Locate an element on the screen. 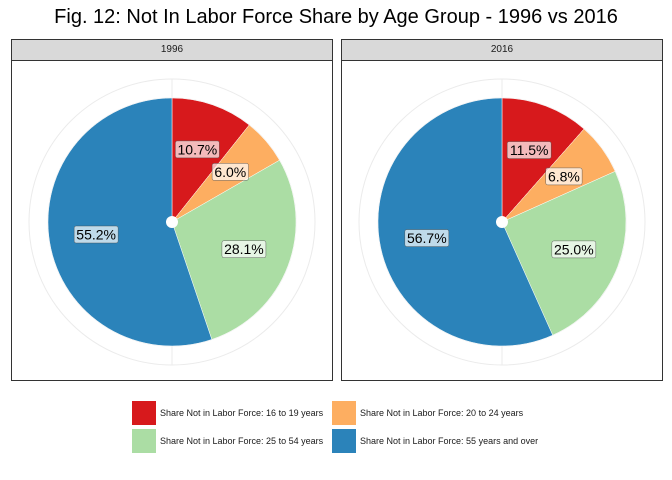  data-label-2016-55-over: 56.7% is located at coordinates (427, 238).